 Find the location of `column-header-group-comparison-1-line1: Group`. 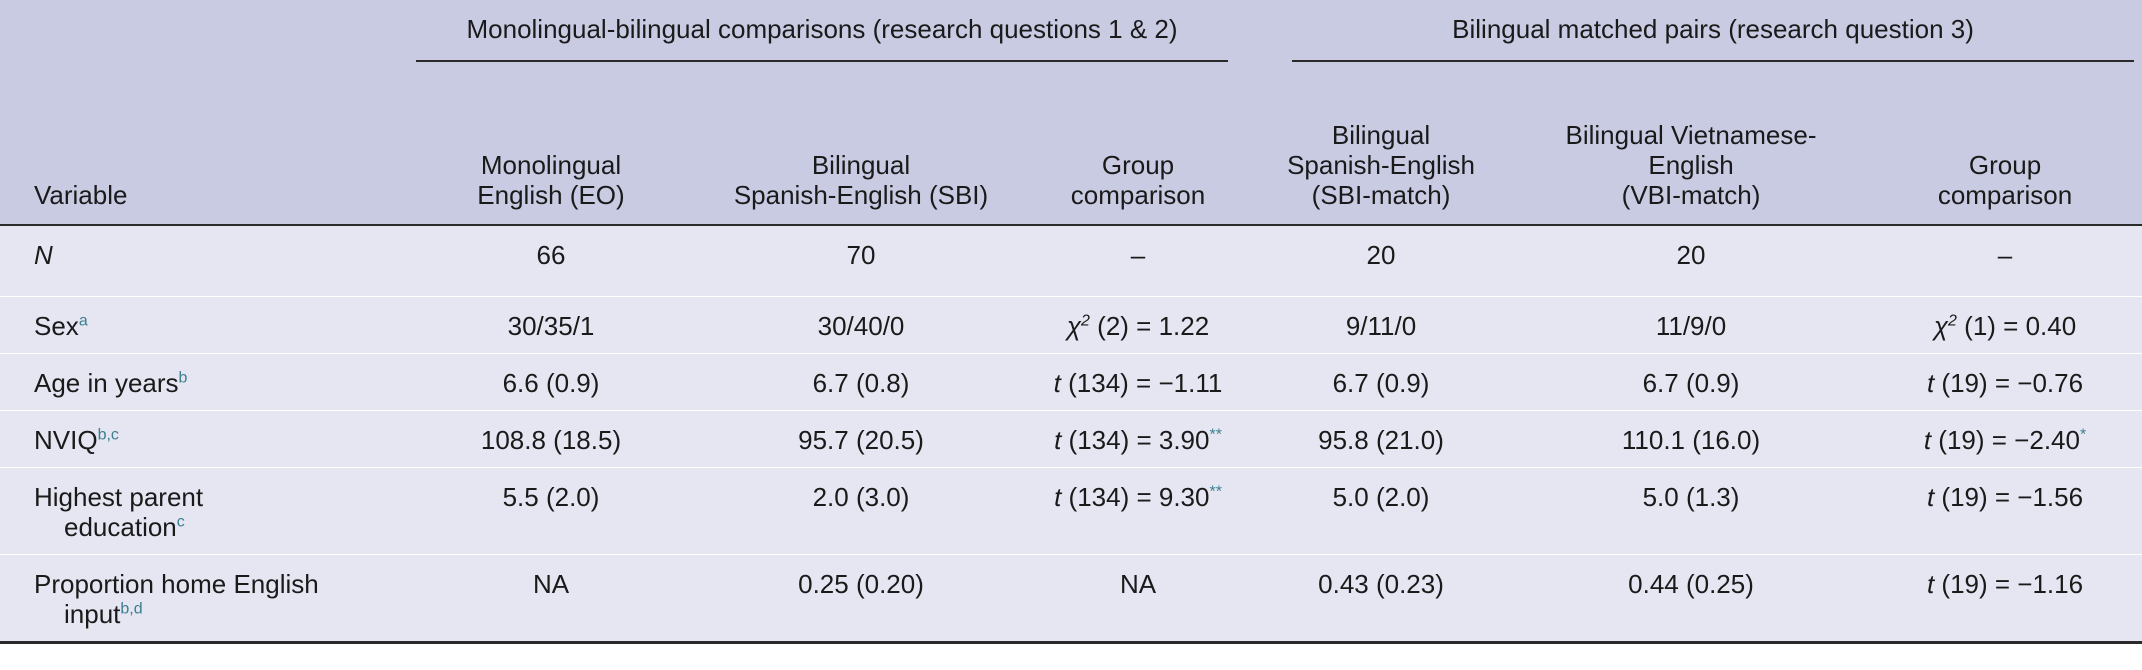

column-header-group-comparison-1-line1: Group is located at coordinates (1138, 165).